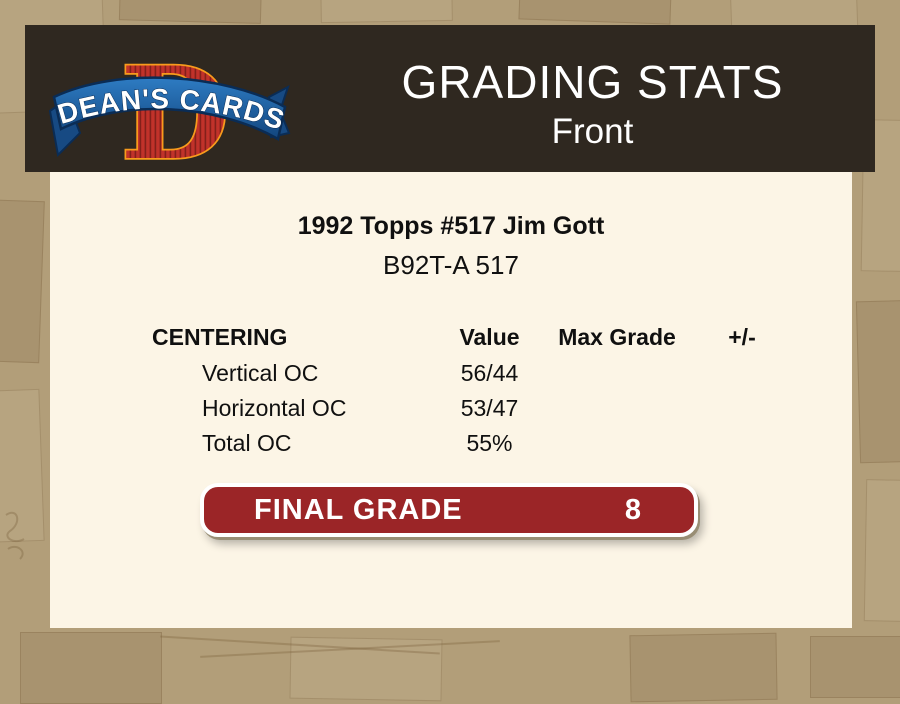 The image size is (900, 704). I want to click on header-titles: GRADING STATS Front, so click(592, 98).